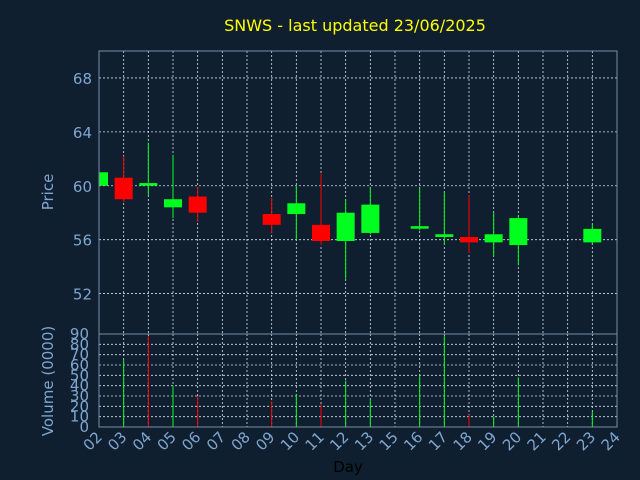 This screenshot has width=640, height=480. I want to click on volume-axis-label: Volume (0000), so click(48, 381).